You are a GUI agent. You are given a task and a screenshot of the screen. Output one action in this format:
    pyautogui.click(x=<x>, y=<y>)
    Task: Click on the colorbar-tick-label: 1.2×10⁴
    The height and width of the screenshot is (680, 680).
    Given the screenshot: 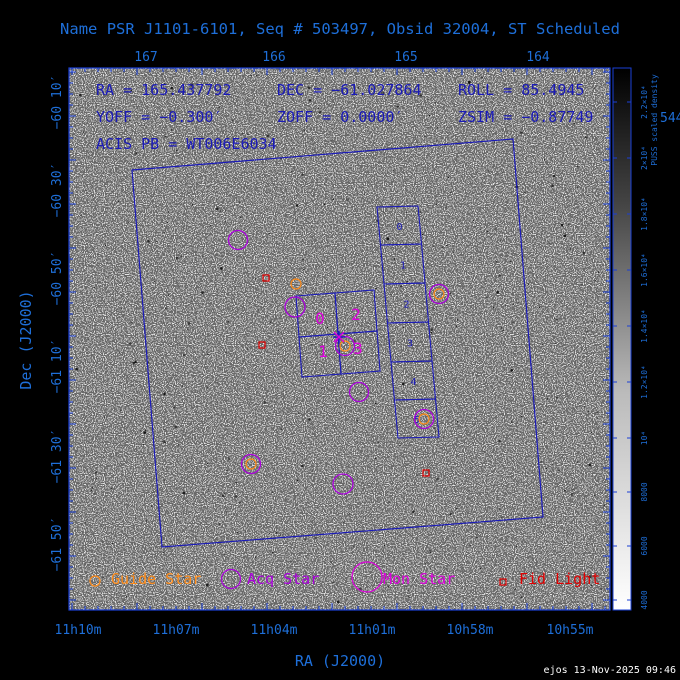 What is the action you would take?
    pyautogui.click(x=644, y=382)
    